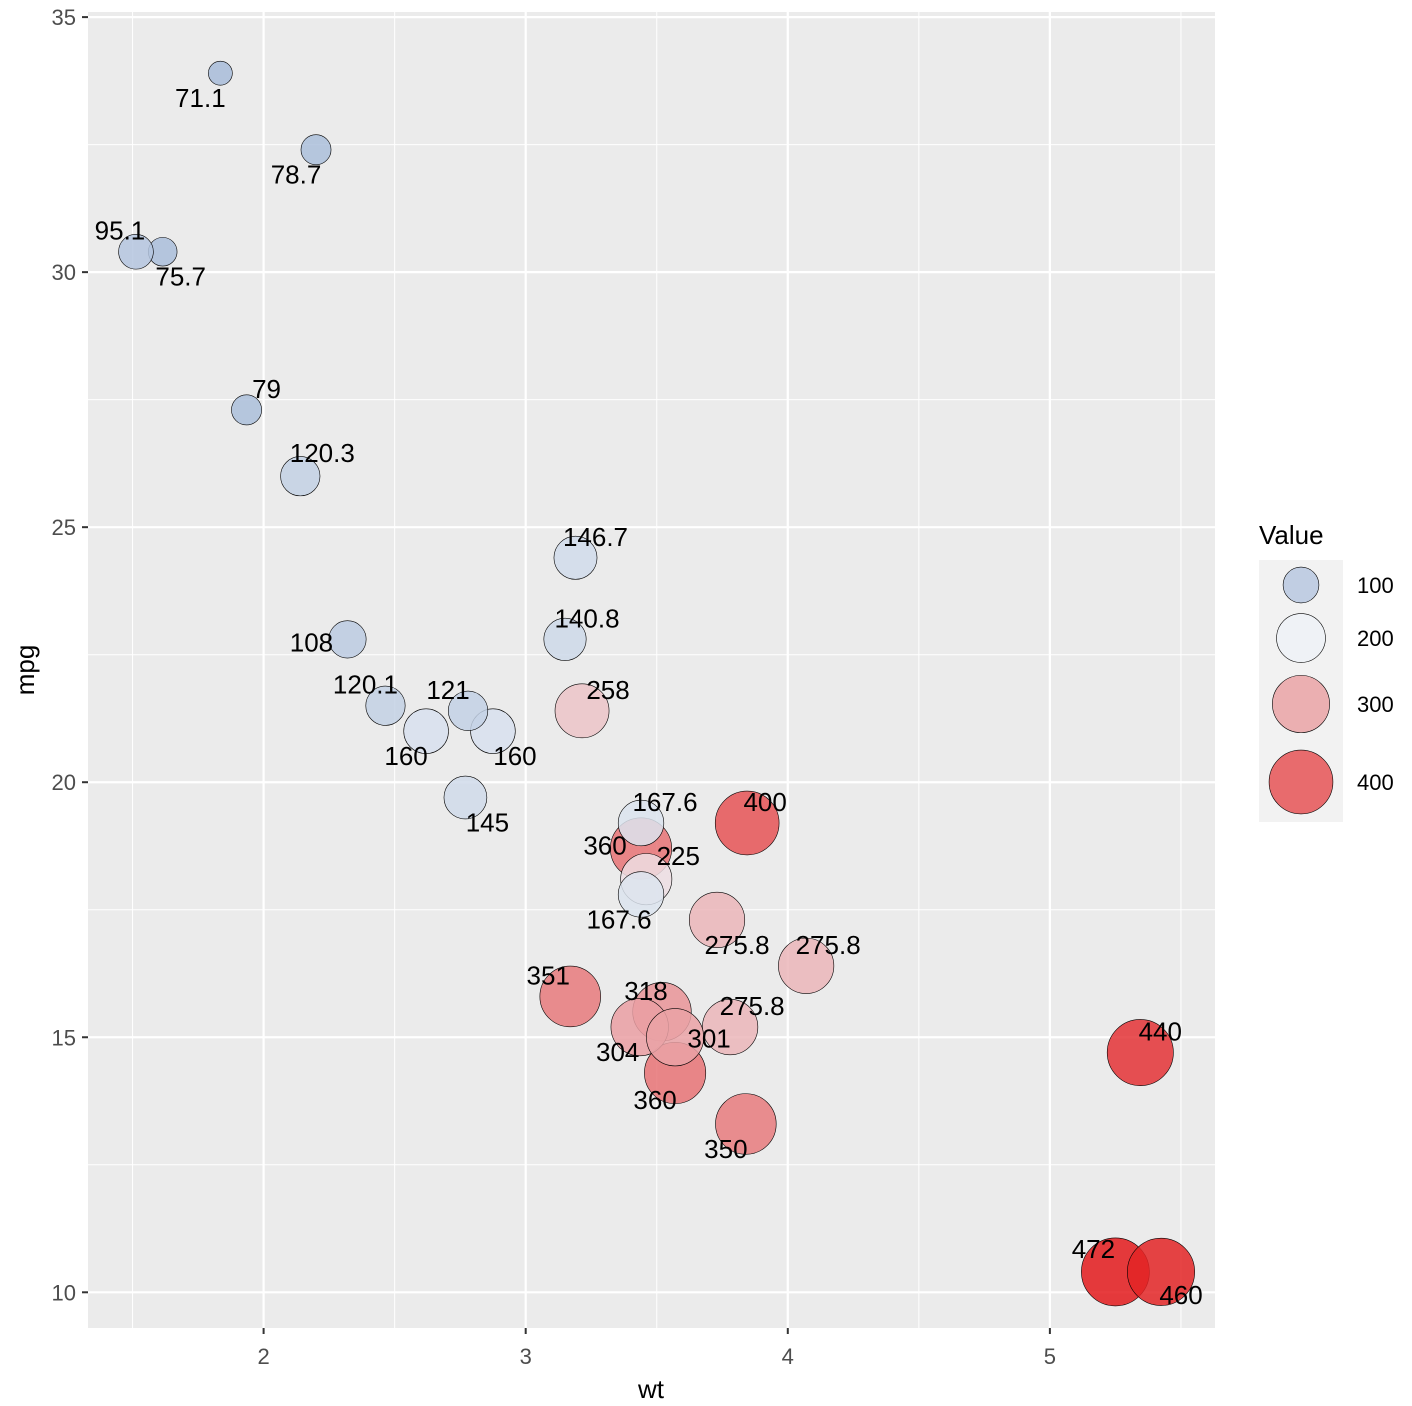 This screenshot has width=1412, height=1406. I want to click on point-label: 140.8, so click(586, 618).